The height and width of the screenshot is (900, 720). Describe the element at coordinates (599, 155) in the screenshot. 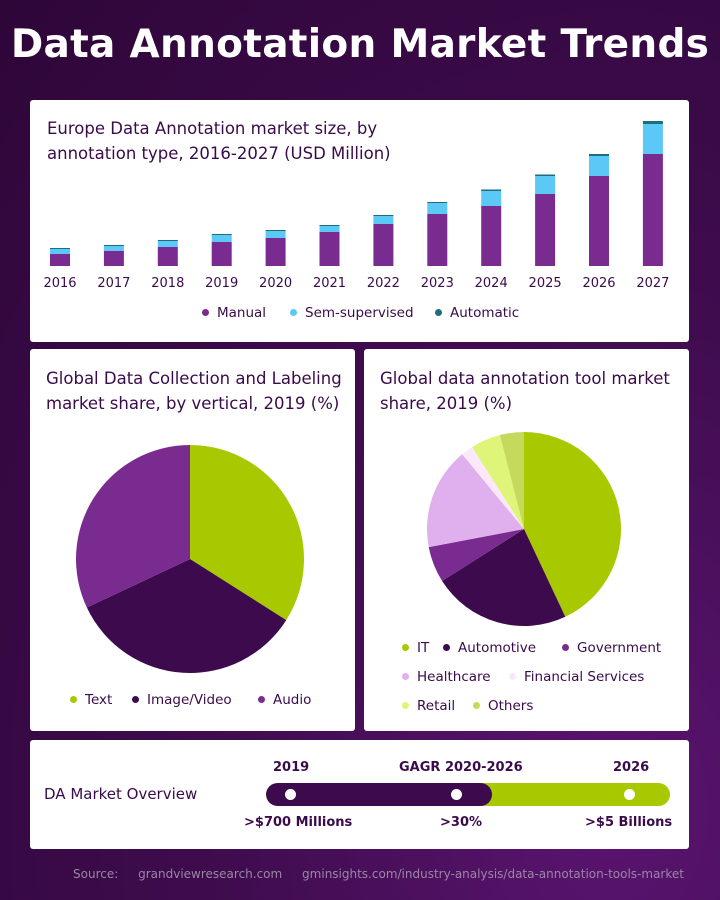

I see `bar-2026-automatic` at that location.